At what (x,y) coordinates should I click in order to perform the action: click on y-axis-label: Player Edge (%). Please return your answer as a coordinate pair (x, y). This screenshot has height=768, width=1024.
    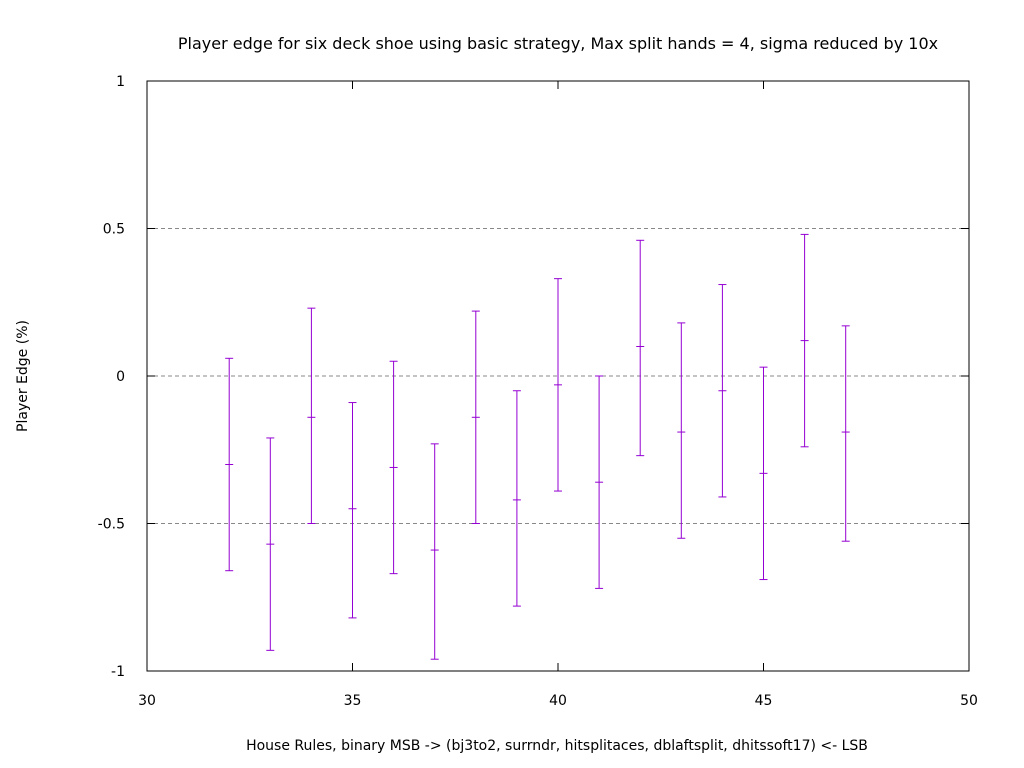
    Looking at the image, I should click on (23, 376).